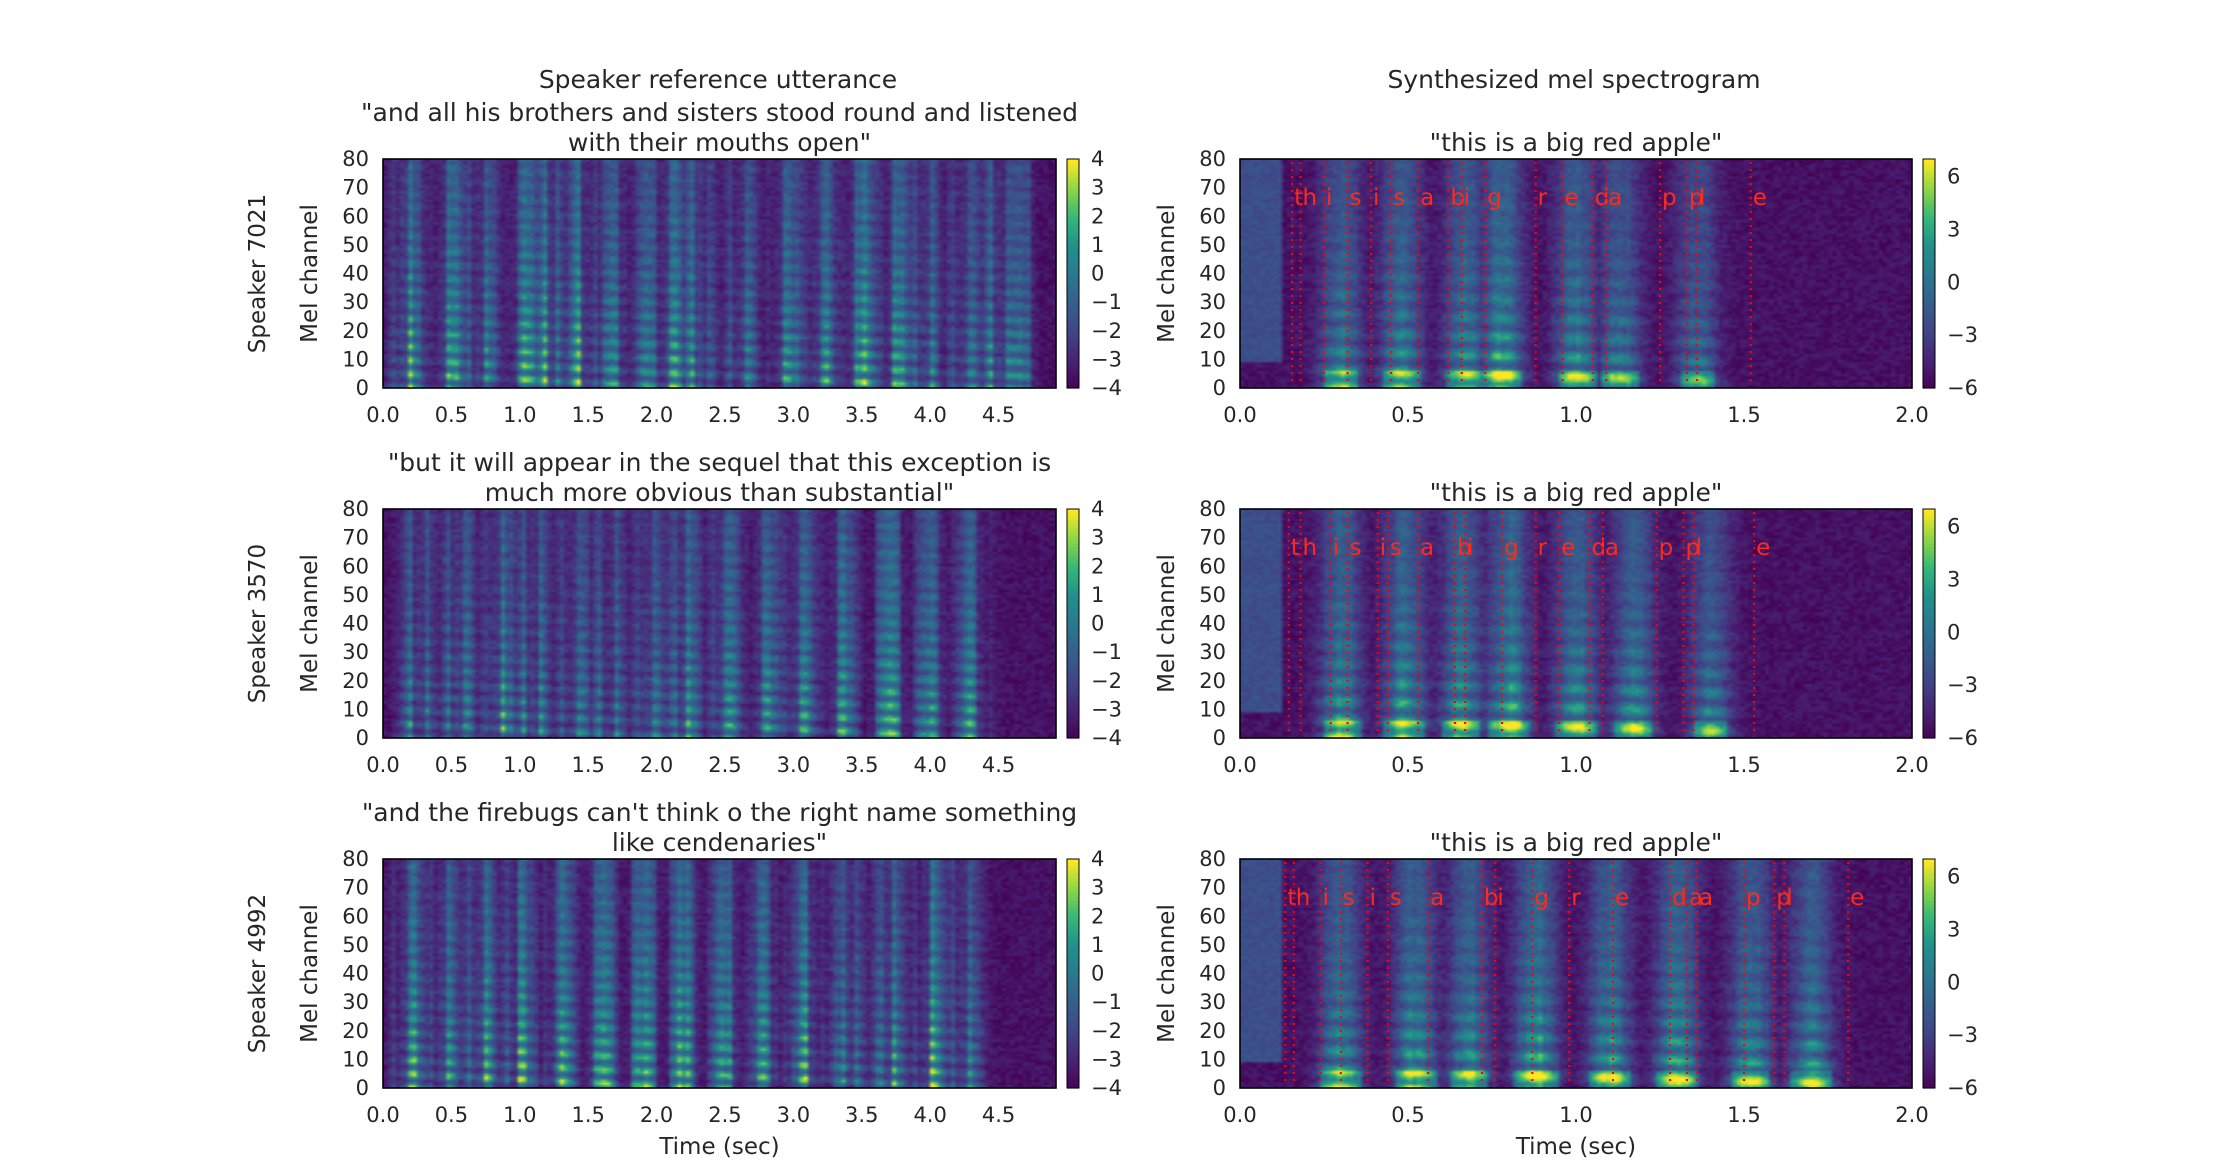 The height and width of the screenshot is (1170, 2222). I want to click on y-tick-label: 40, so click(355, 274).